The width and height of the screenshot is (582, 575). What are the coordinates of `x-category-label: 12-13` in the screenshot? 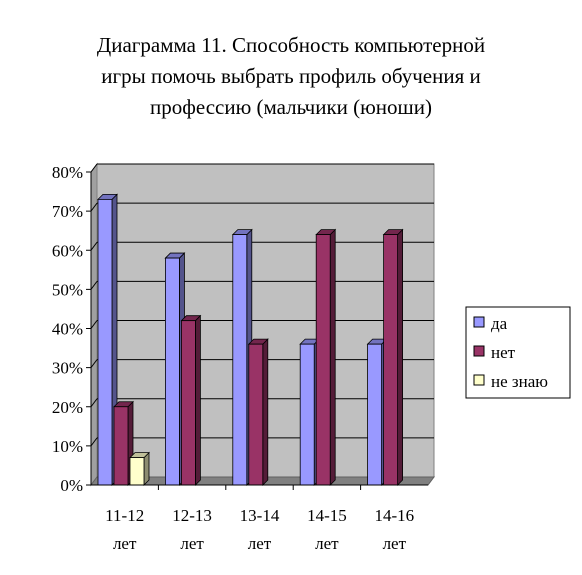 It's located at (192, 515).